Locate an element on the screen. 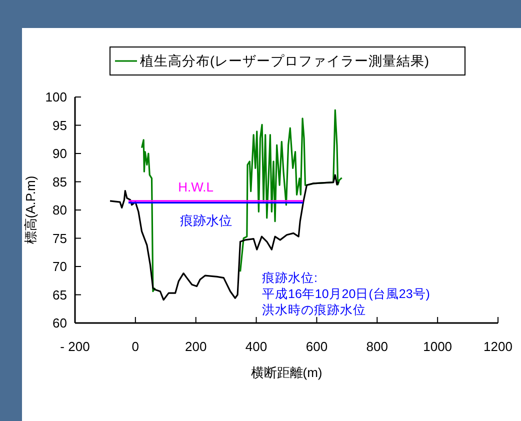 The width and height of the screenshot is (521, 421). x-tick-label: 200 is located at coordinates (196, 346).